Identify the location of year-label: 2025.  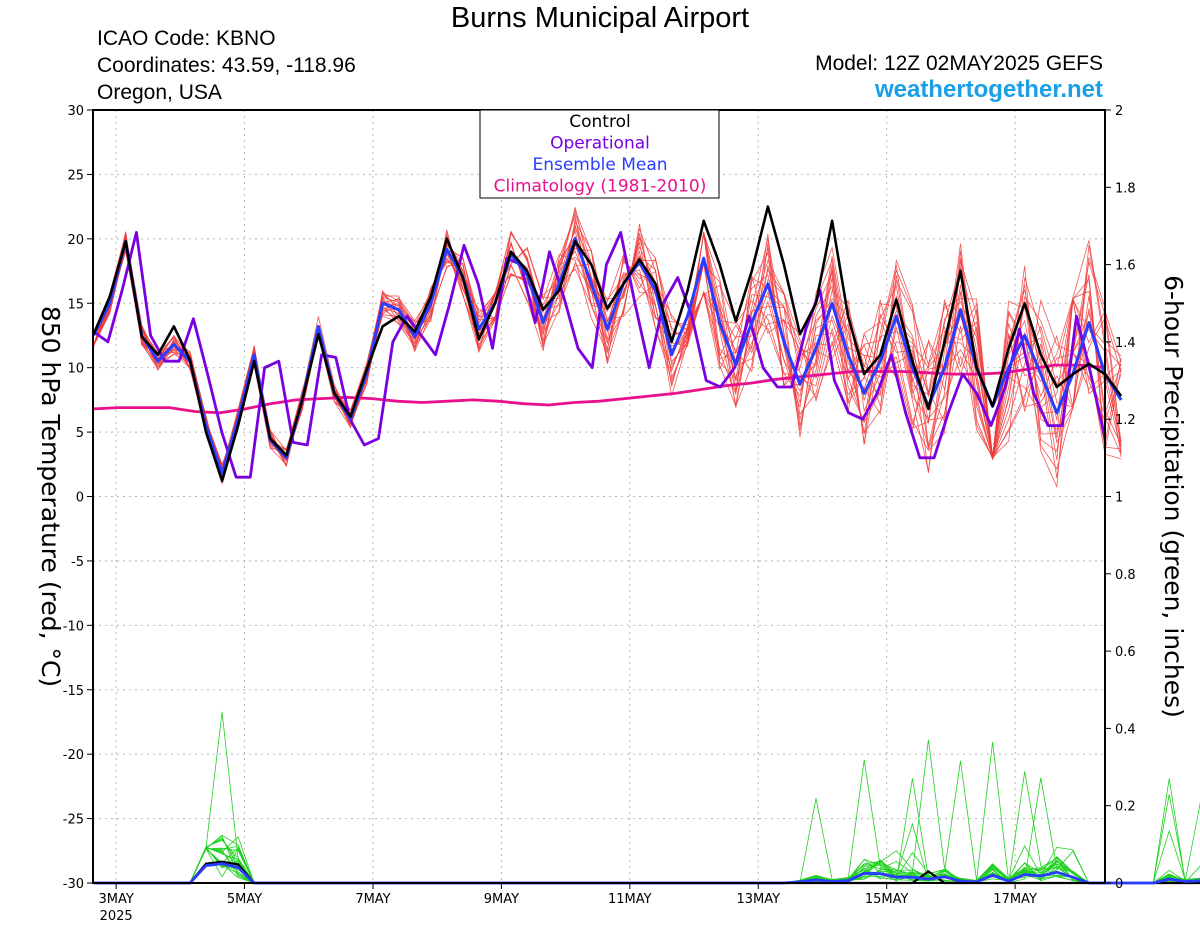
(116, 916).